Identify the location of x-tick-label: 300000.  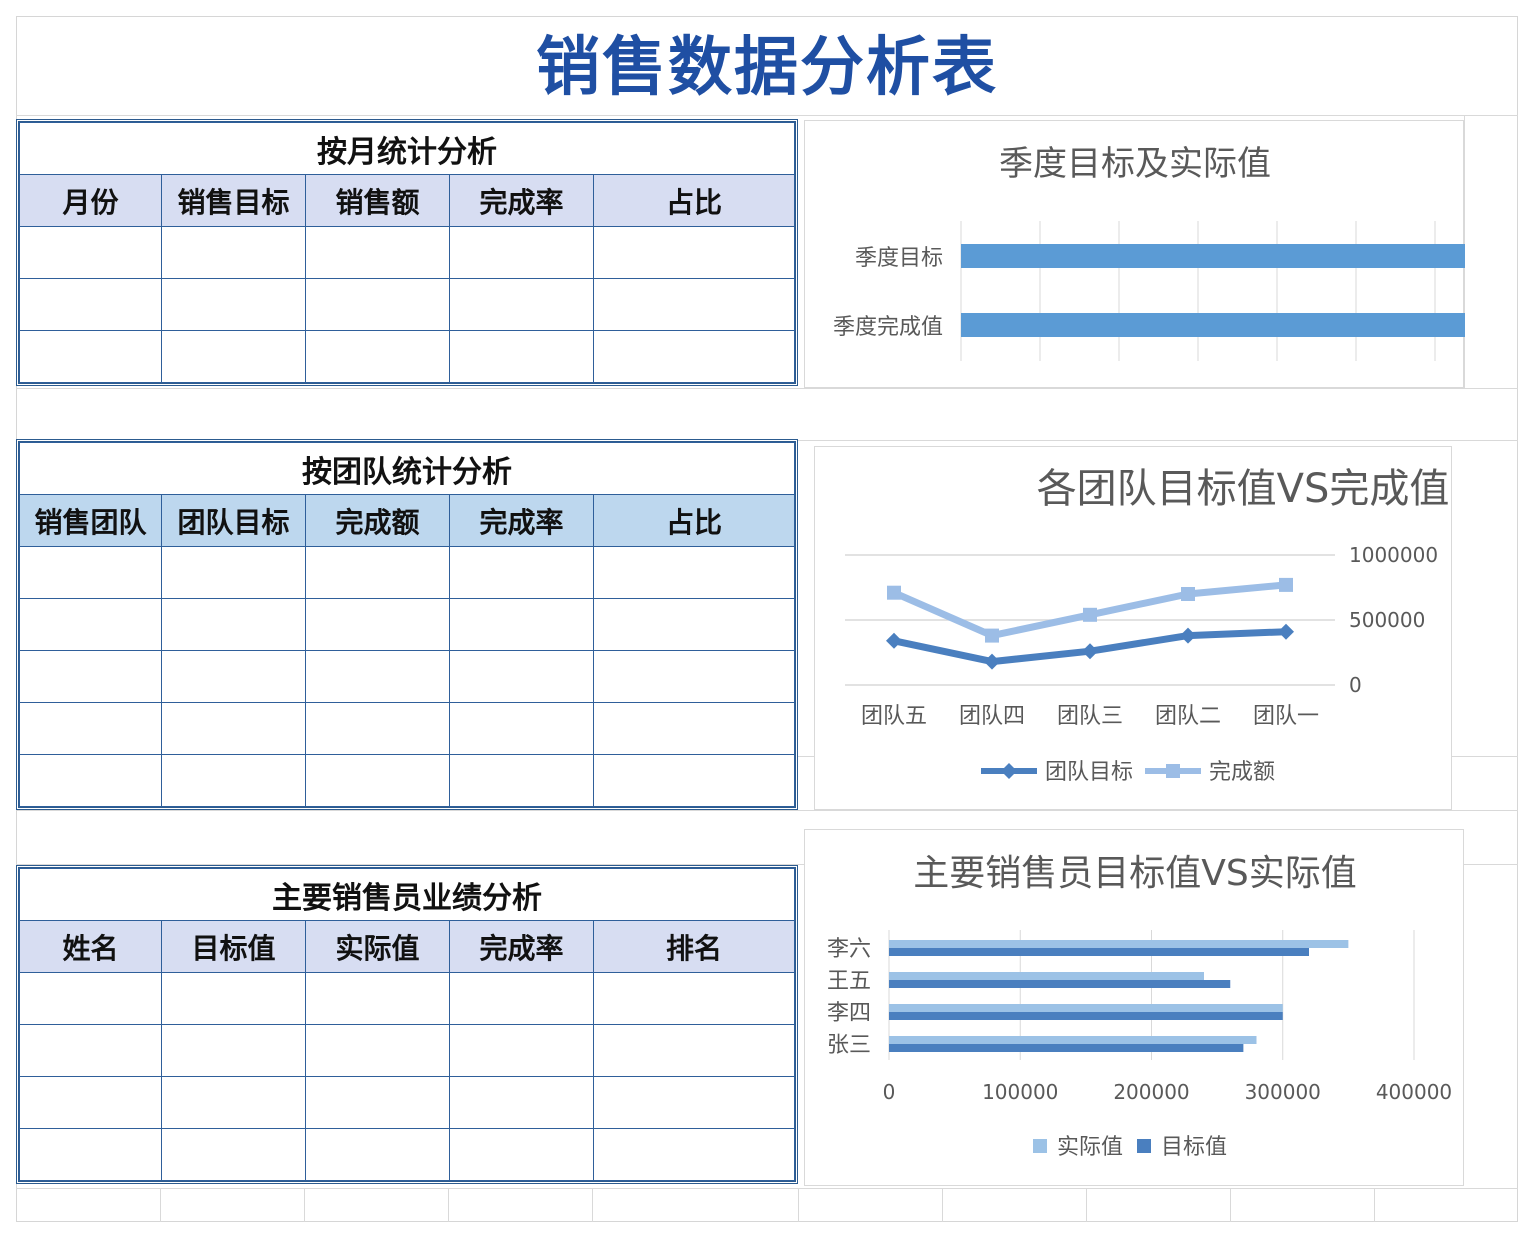
(1283, 1092).